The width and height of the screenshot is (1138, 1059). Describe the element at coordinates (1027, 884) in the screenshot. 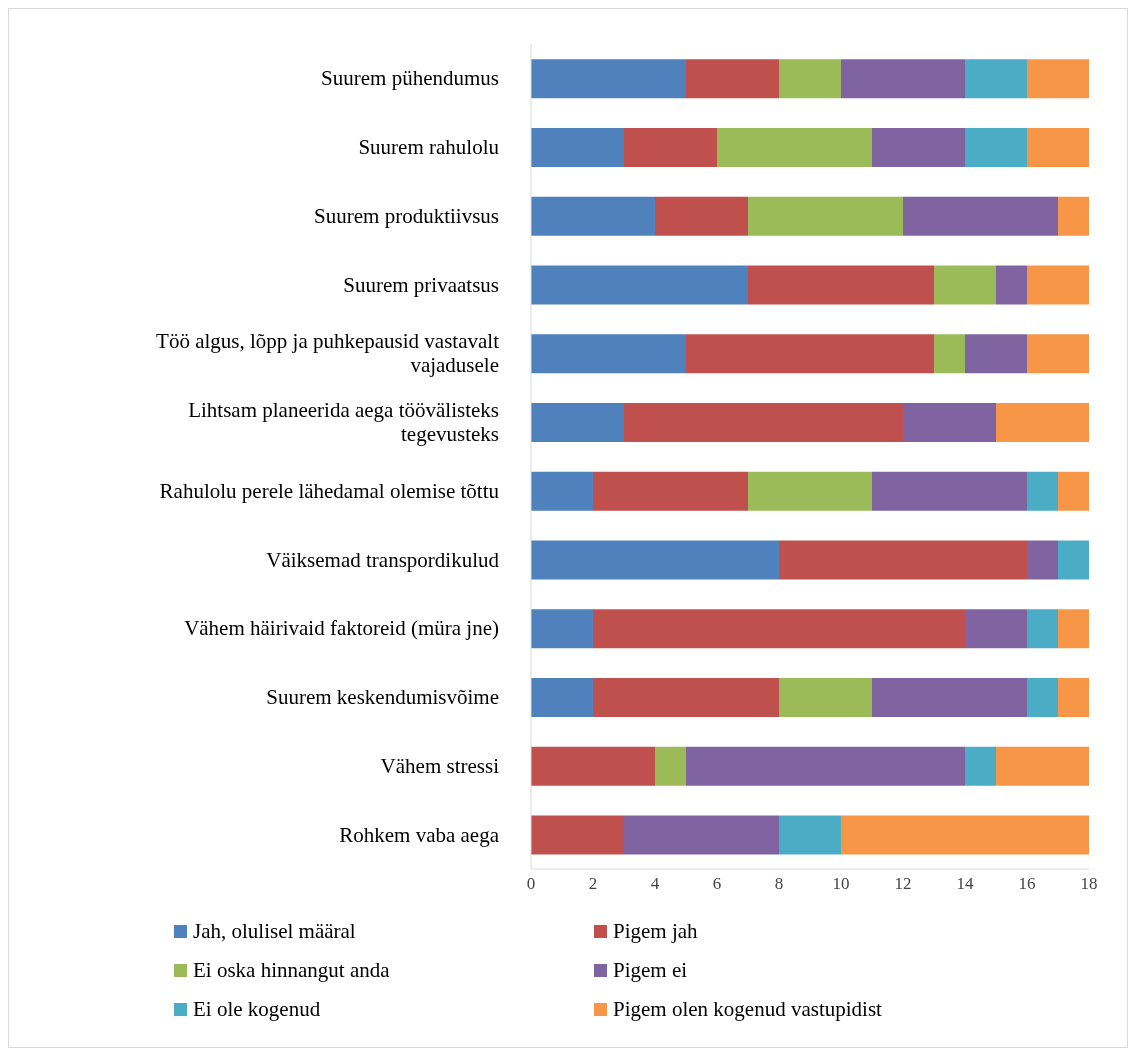

I see `x-tick-label: 16` at that location.